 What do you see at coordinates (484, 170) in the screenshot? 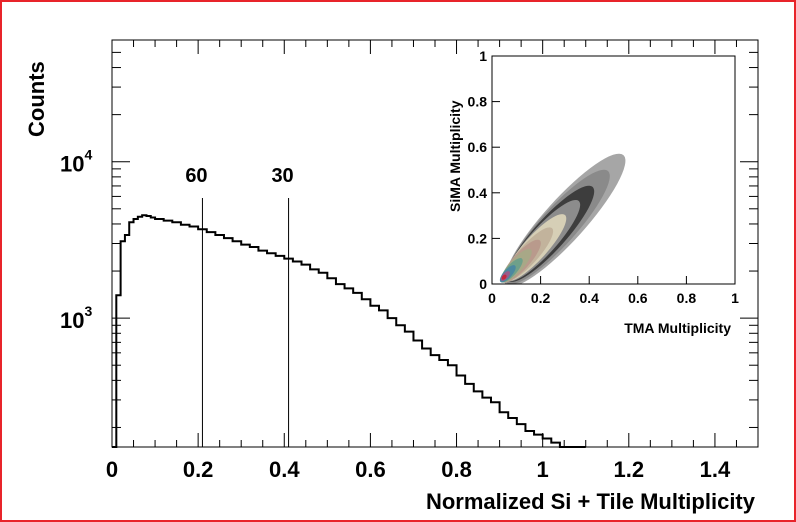
I see `inset-y-axis: 0 0.2 0.4 0.6 0.8 1` at bounding box center [484, 170].